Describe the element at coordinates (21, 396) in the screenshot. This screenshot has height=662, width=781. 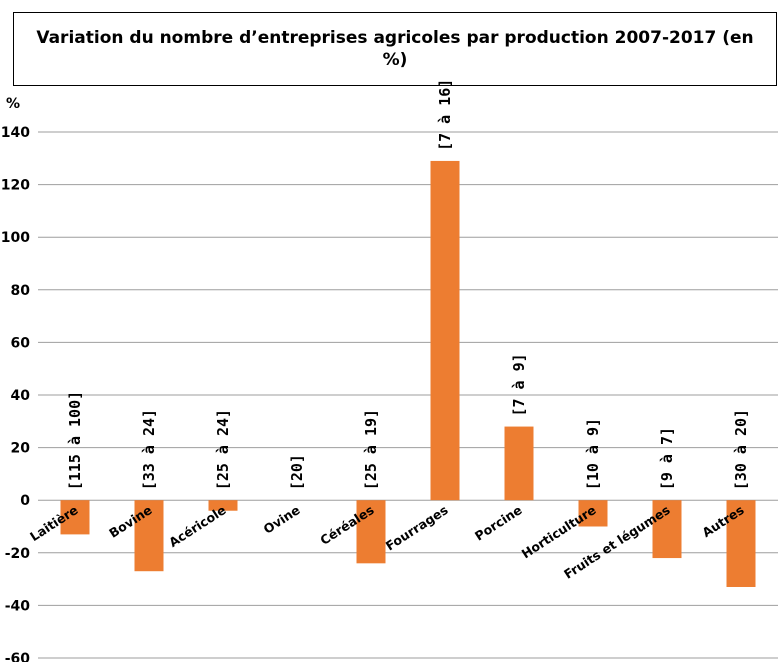
I see `y-tick-label: 40` at that location.